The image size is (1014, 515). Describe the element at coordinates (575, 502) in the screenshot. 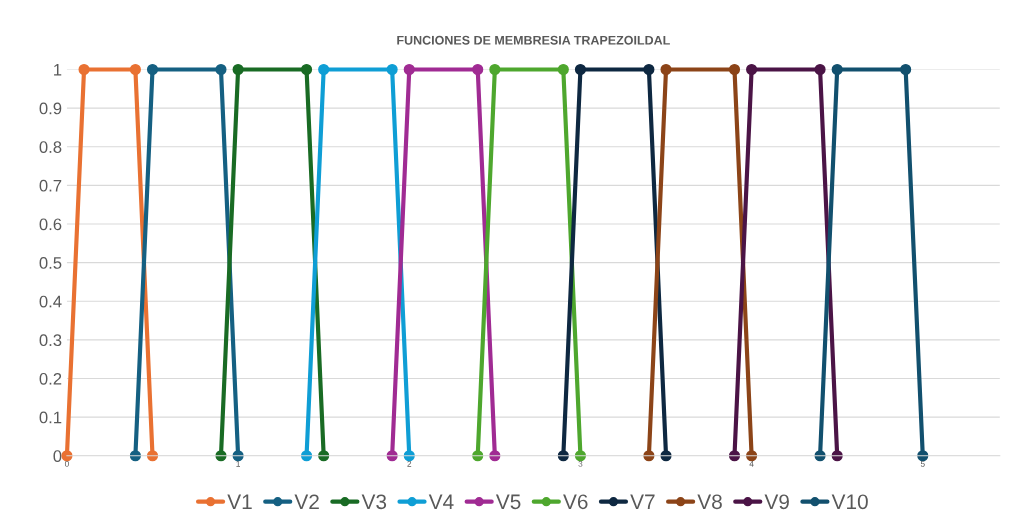

I see `legend-label: V6` at that location.